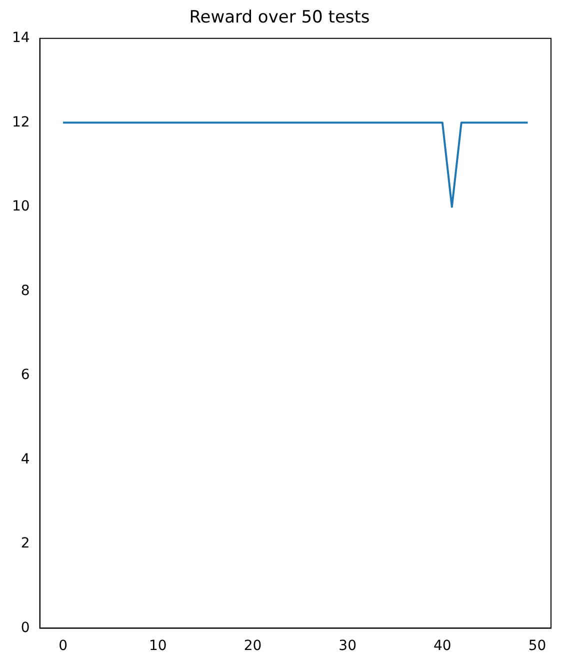 The height and width of the screenshot is (663, 561). What do you see at coordinates (537, 646) in the screenshot?
I see `x-tick-label: 50` at bounding box center [537, 646].